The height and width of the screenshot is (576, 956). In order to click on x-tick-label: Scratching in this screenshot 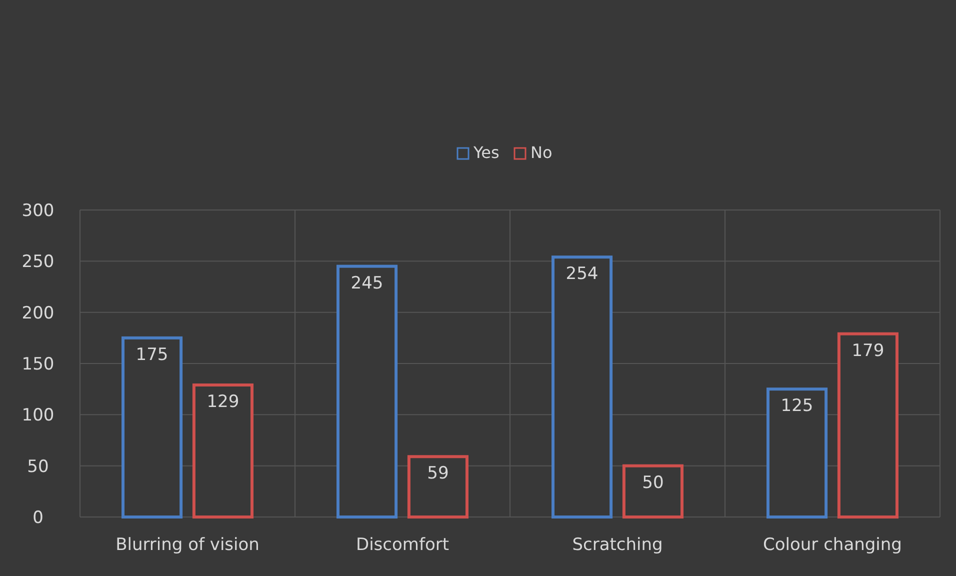, I will do `click(617, 545)`.